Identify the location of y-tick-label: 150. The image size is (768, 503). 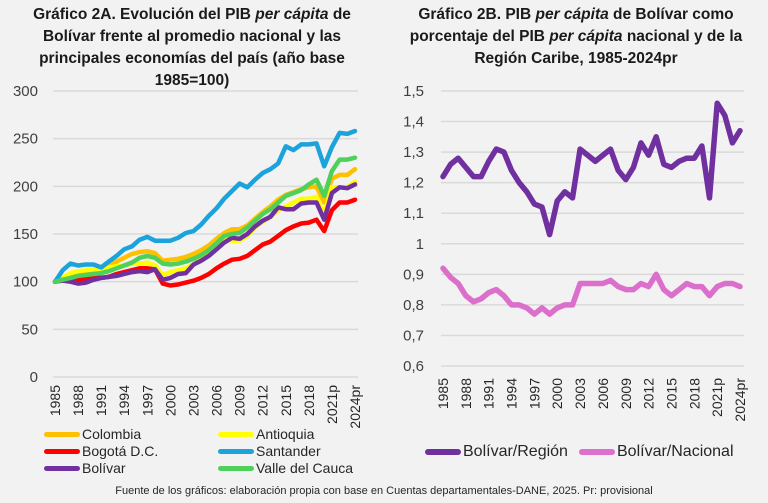
(25, 234).